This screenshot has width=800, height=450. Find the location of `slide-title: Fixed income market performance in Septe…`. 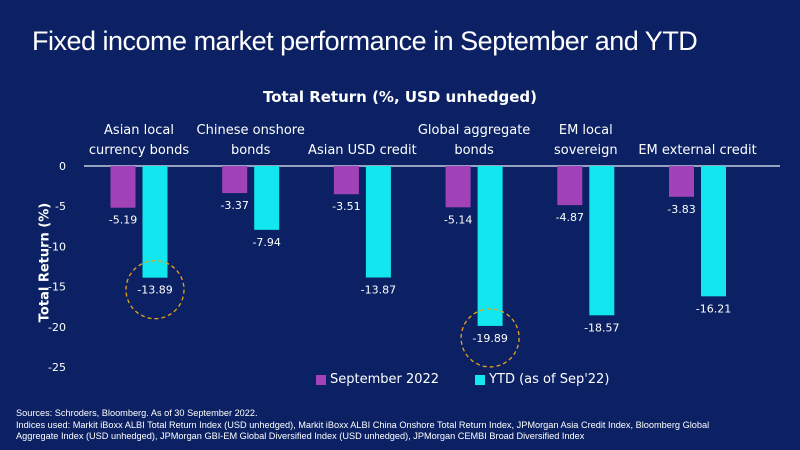

slide-title: Fixed income market performance in Septe… is located at coordinates (365, 41).